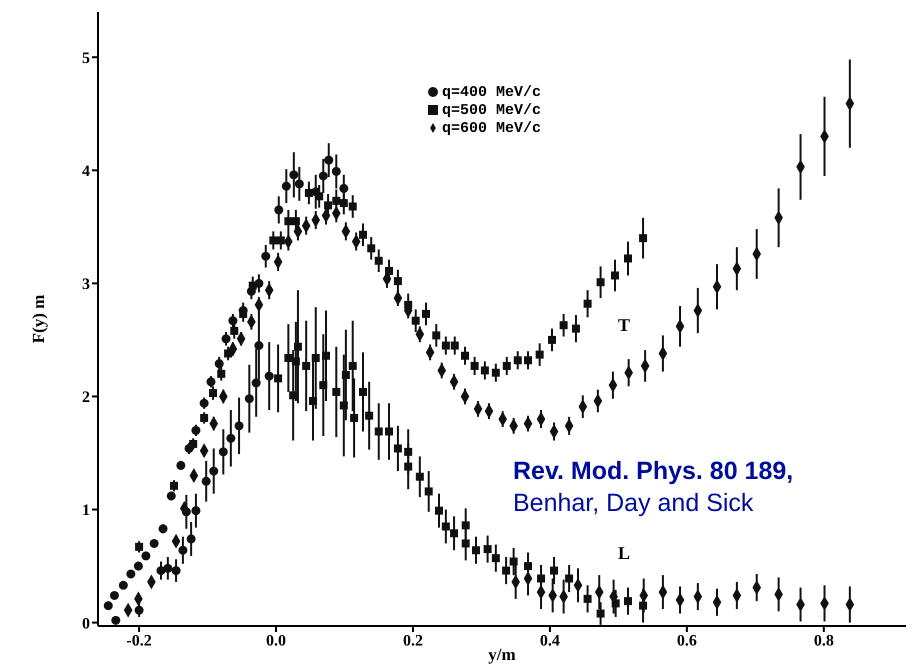 The image size is (914, 672). I want to click on annotation: Rev. Mod. Phys. 80 189,, so click(653, 471).